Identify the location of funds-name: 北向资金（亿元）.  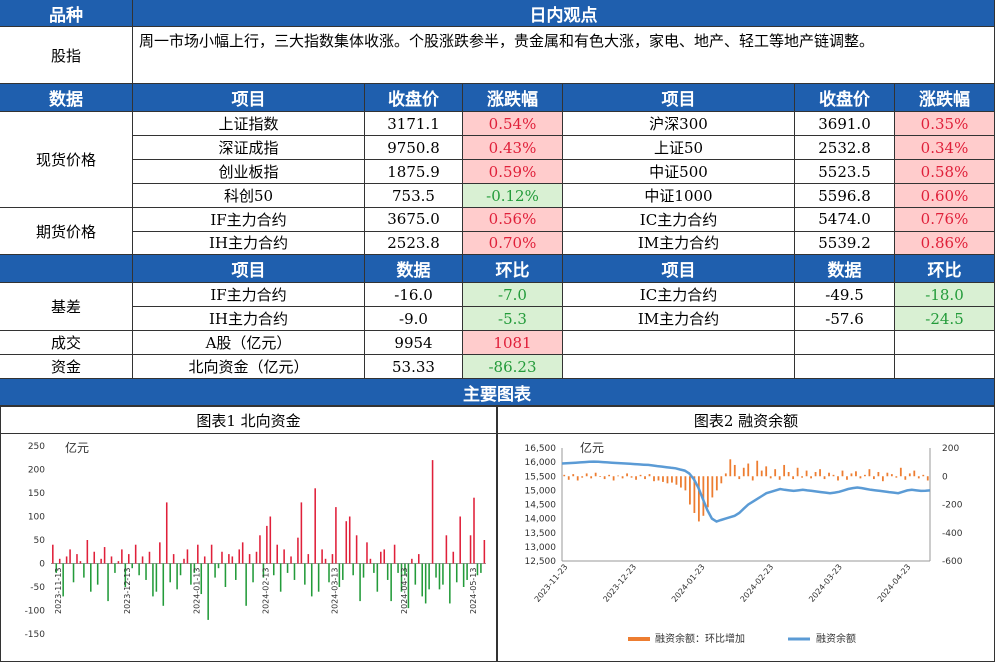
(249, 367).